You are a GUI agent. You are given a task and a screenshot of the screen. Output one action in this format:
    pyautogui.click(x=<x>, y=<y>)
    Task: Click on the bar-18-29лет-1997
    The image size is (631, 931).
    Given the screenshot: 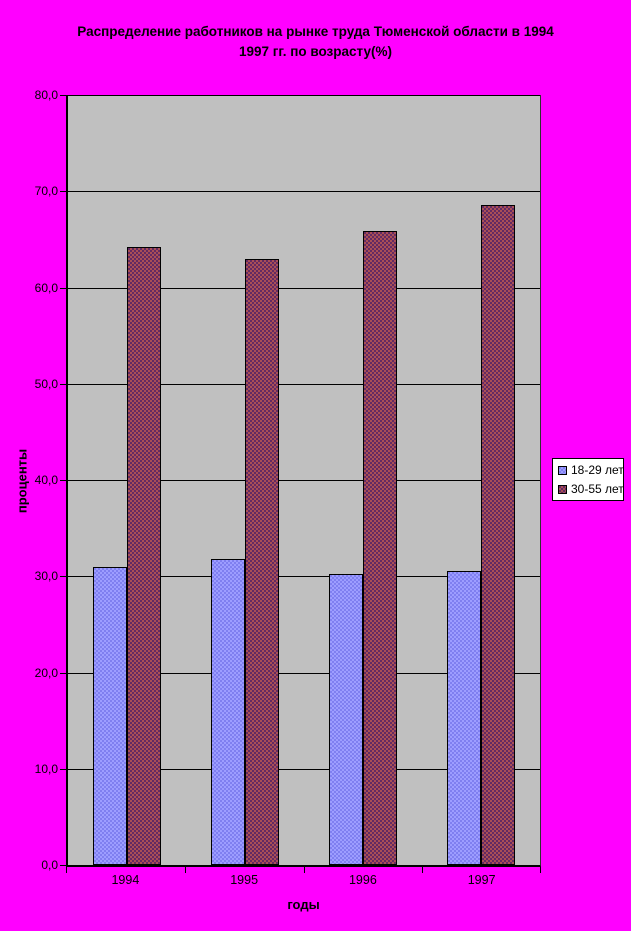 What is the action you would take?
    pyautogui.click(x=464, y=718)
    